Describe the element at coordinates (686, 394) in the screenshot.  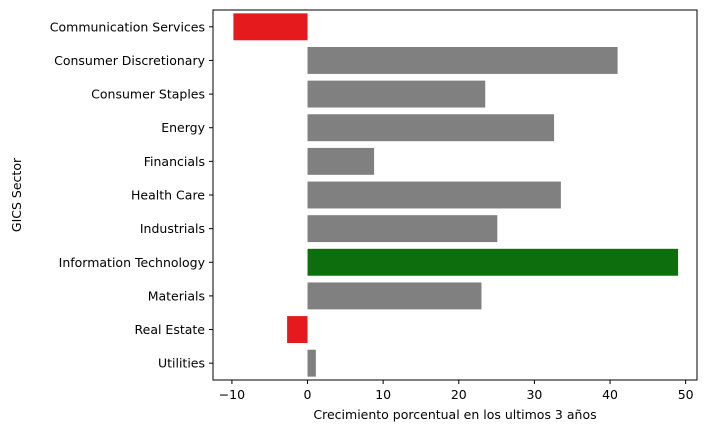
I see `x-tick-label: 50` at that location.